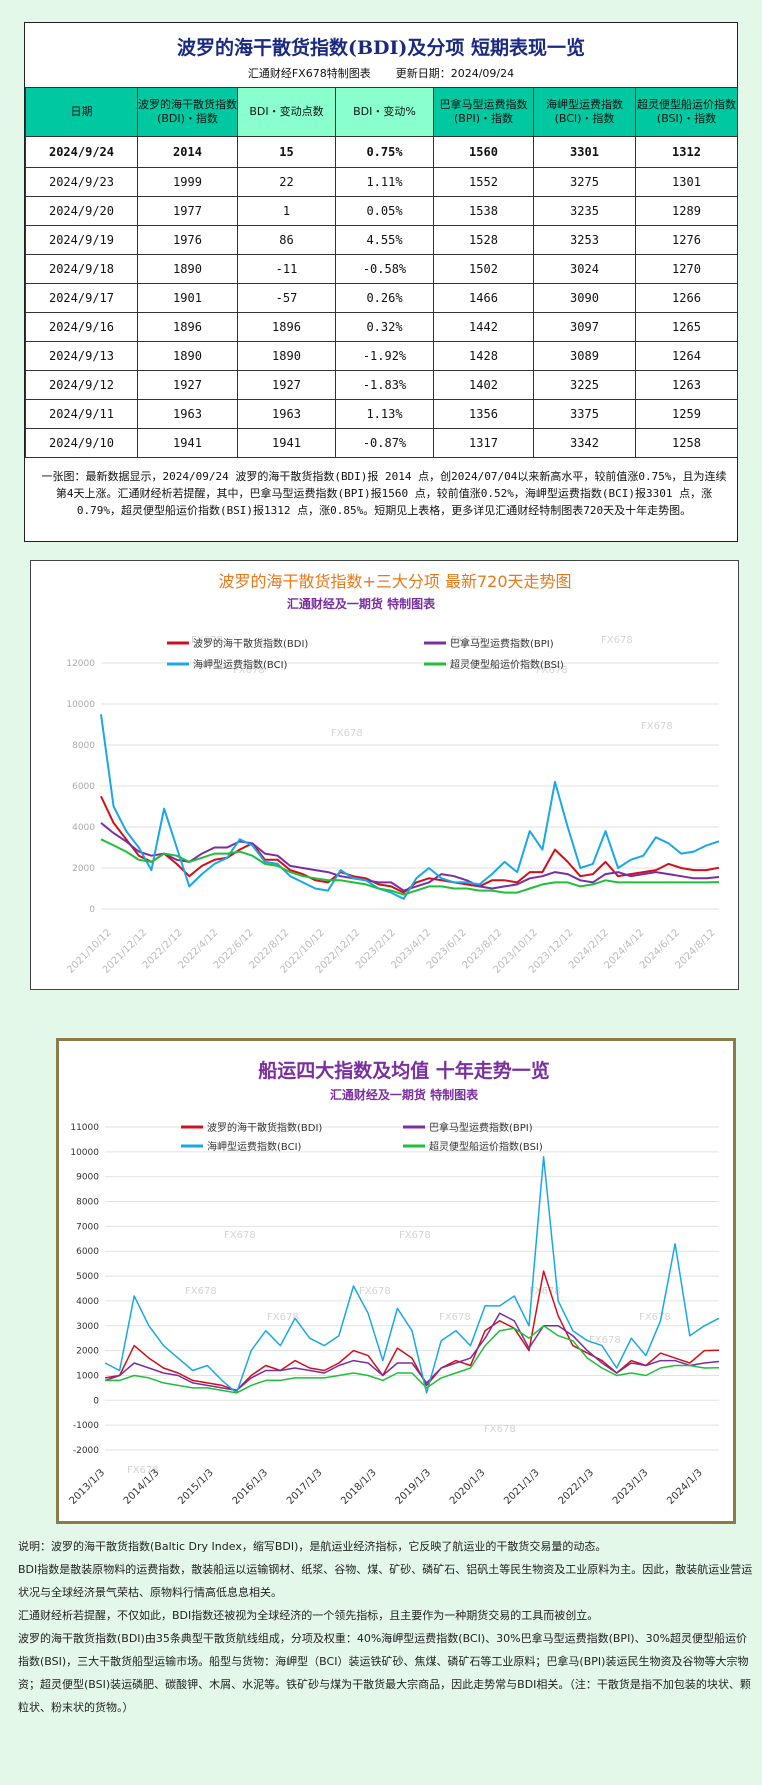 This screenshot has height=1785, width=762. Describe the element at coordinates (384, 356) in the screenshot. I see `table-cell: -1.92%` at that location.